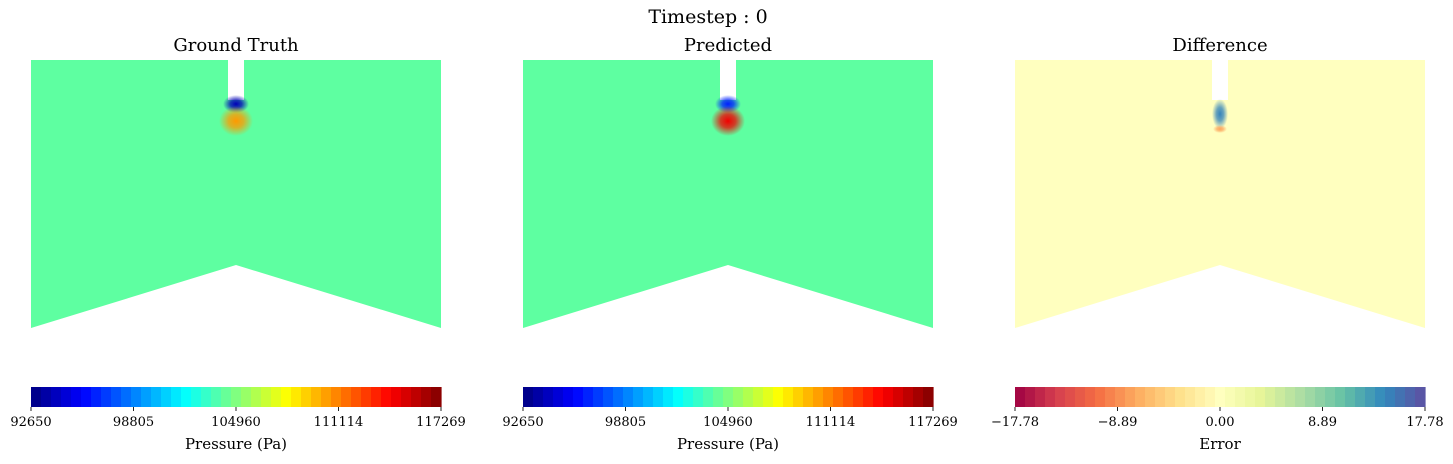 Image resolution: width=1453 pixels, height=464 pixels. I want to click on colorbar-tick-label: 104960, so click(236, 422).